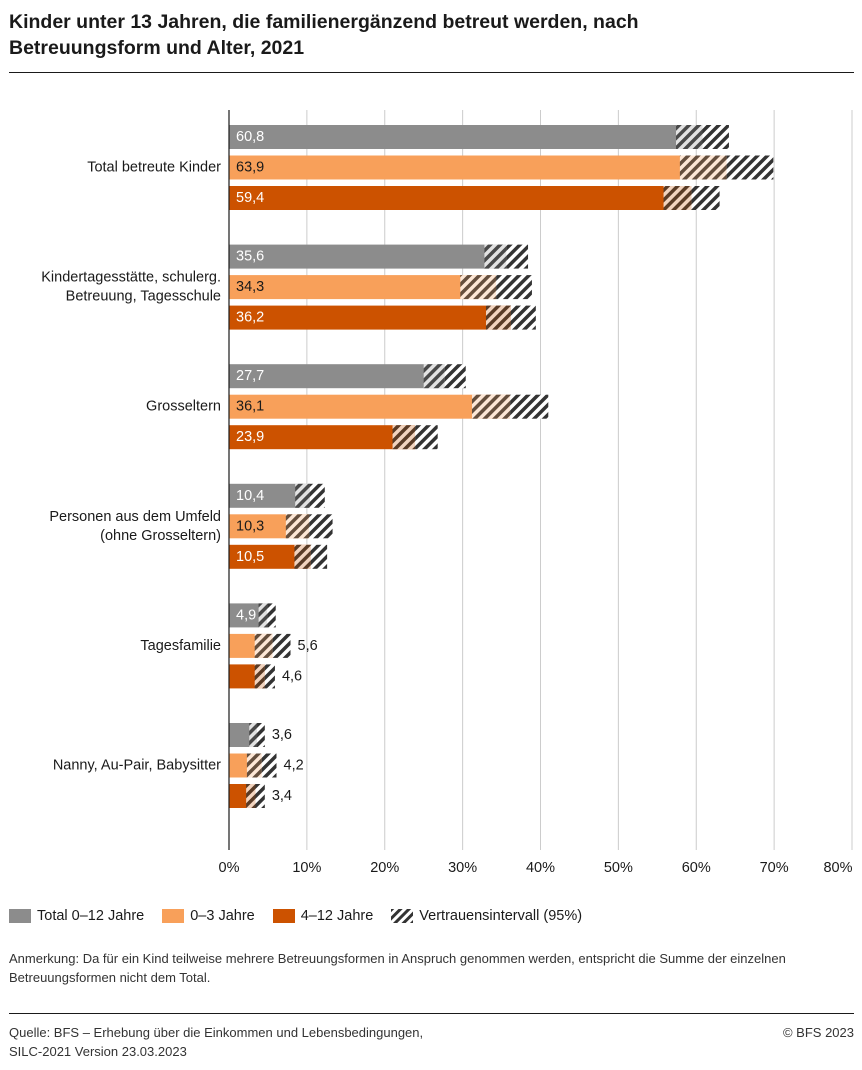 The width and height of the screenshot is (862, 1070). Describe the element at coordinates (308, 646) in the screenshot. I see `data-label: 5,6` at that location.